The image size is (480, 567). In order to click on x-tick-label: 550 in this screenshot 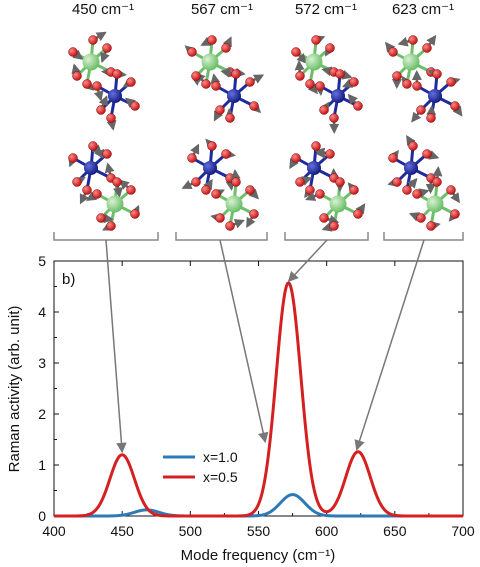, I will do `click(259, 531)`.